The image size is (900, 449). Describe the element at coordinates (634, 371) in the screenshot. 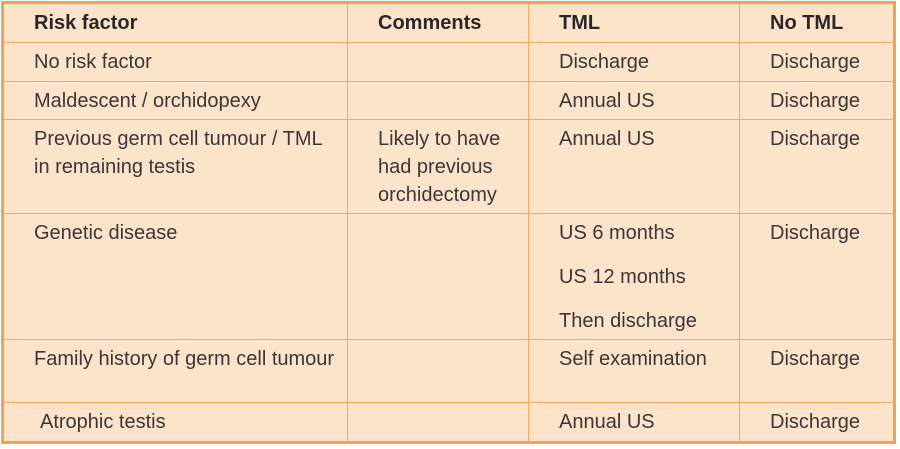

I see `cell-tml: Self examination` at that location.